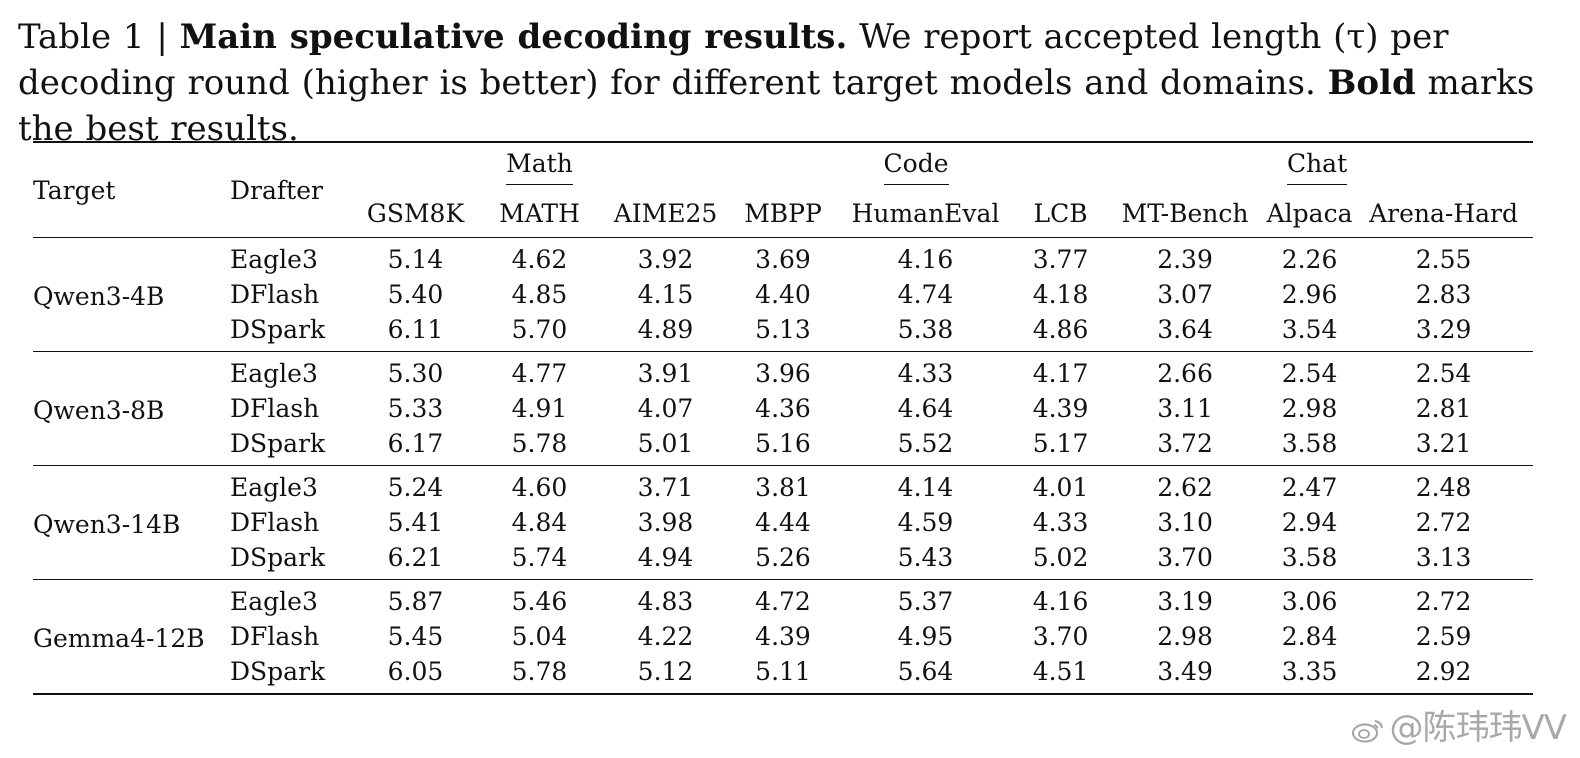 The width and height of the screenshot is (1580, 758). What do you see at coordinates (539, 259) in the screenshot?
I see `value-cell: 4.62` at bounding box center [539, 259].